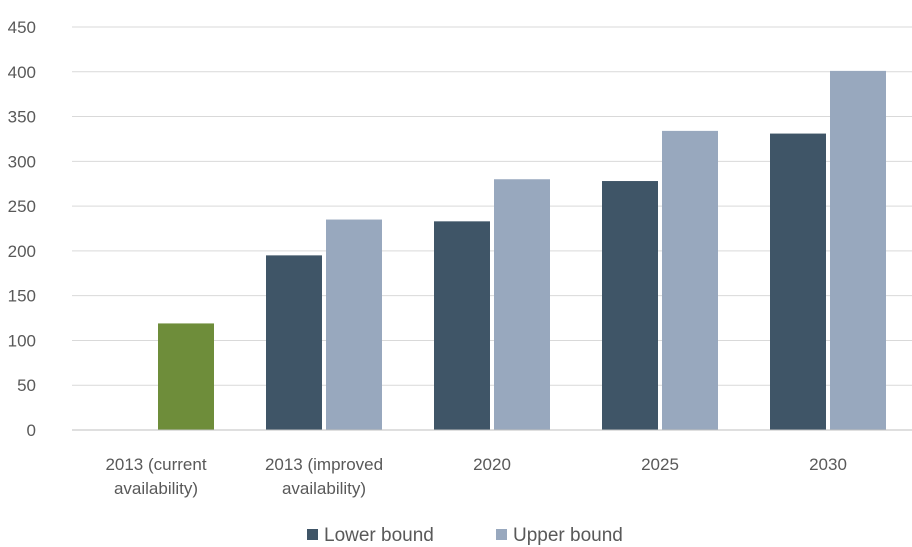  I want to click on x-tick-label: 2013 (current, so click(155, 464).